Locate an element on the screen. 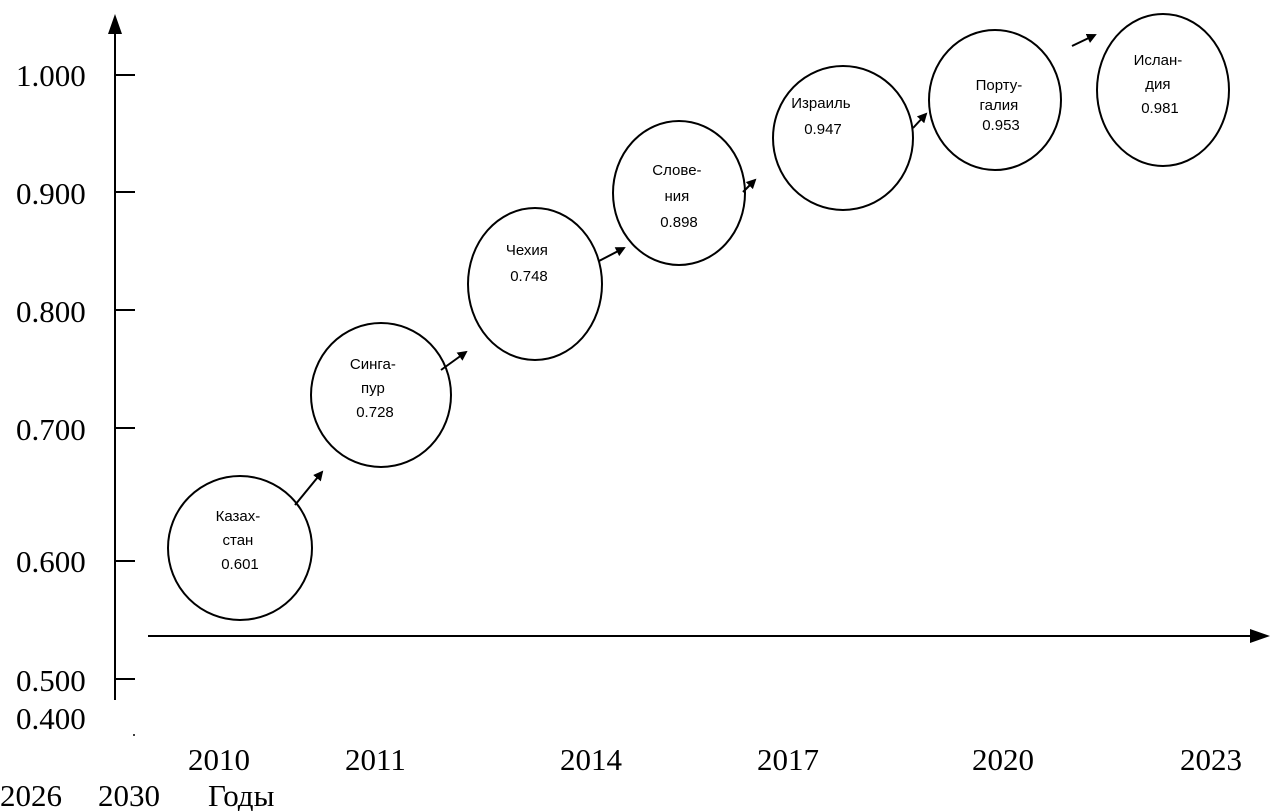 Image resolution: width=1270 pixels, height=811 pixels. y-axis-arrowhead is located at coordinates (115, 24).